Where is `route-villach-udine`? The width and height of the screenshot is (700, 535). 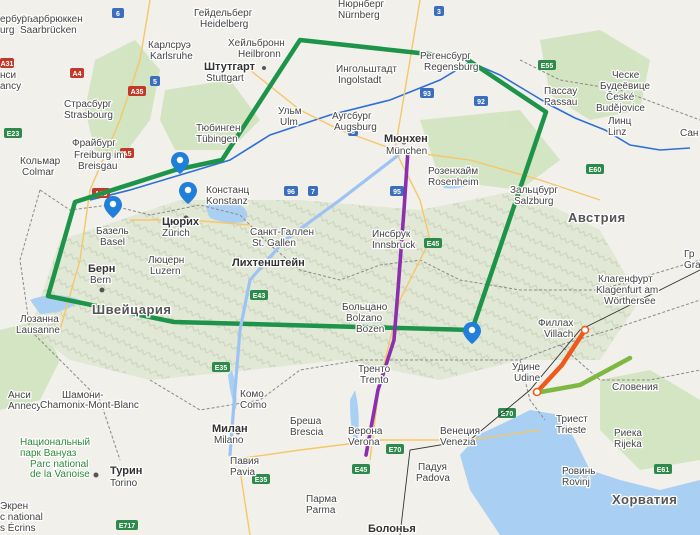
route-villach-udine is located at coordinates (561, 361).